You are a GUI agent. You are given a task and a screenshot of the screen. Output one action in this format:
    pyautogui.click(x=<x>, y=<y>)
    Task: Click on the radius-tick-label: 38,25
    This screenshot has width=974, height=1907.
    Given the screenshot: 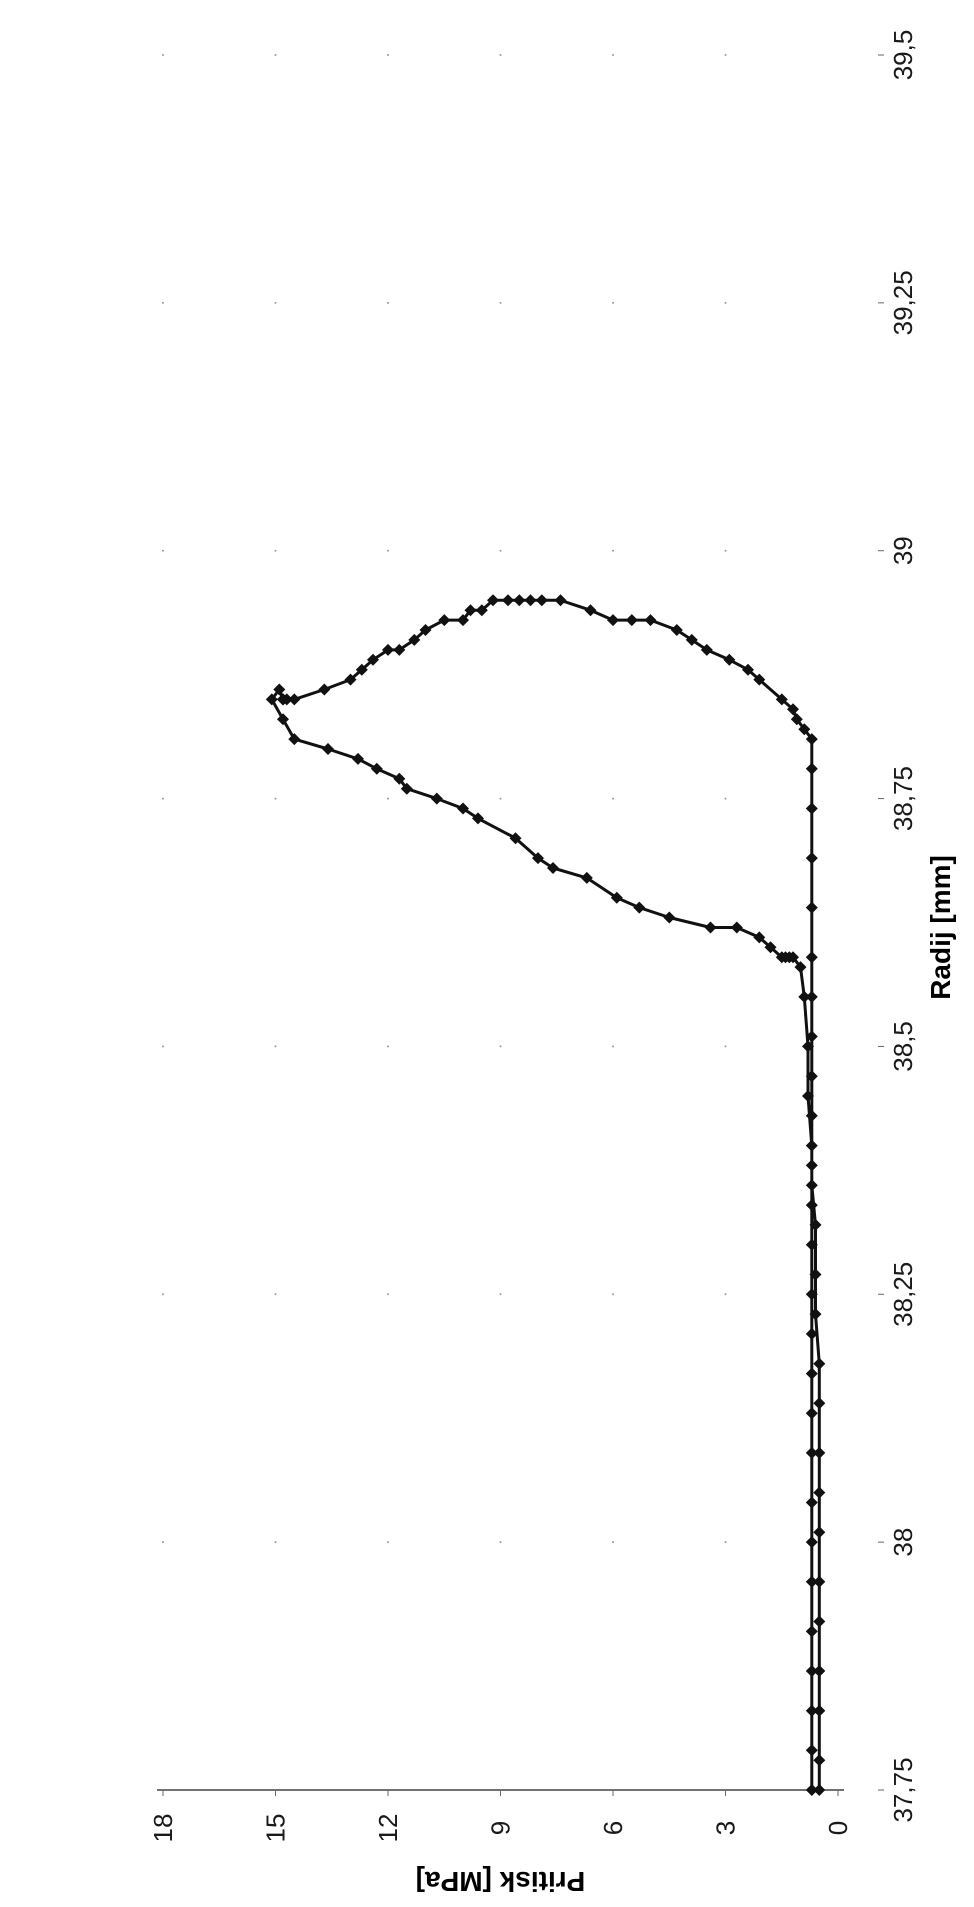 What is the action you would take?
    pyautogui.click(x=903, y=1294)
    